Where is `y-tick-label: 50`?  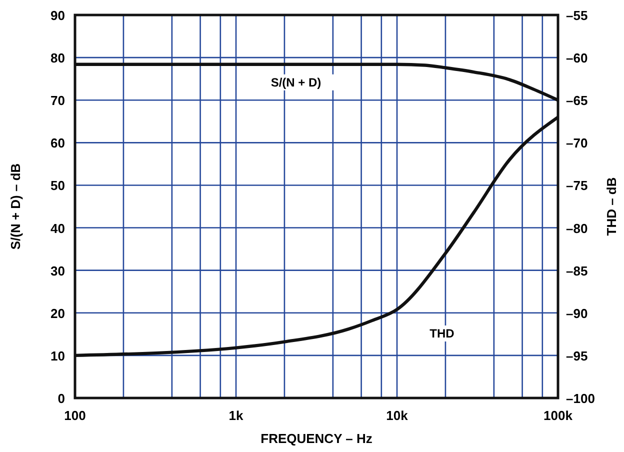 y-tick-label: 50 is located at coordinates (57, 186).